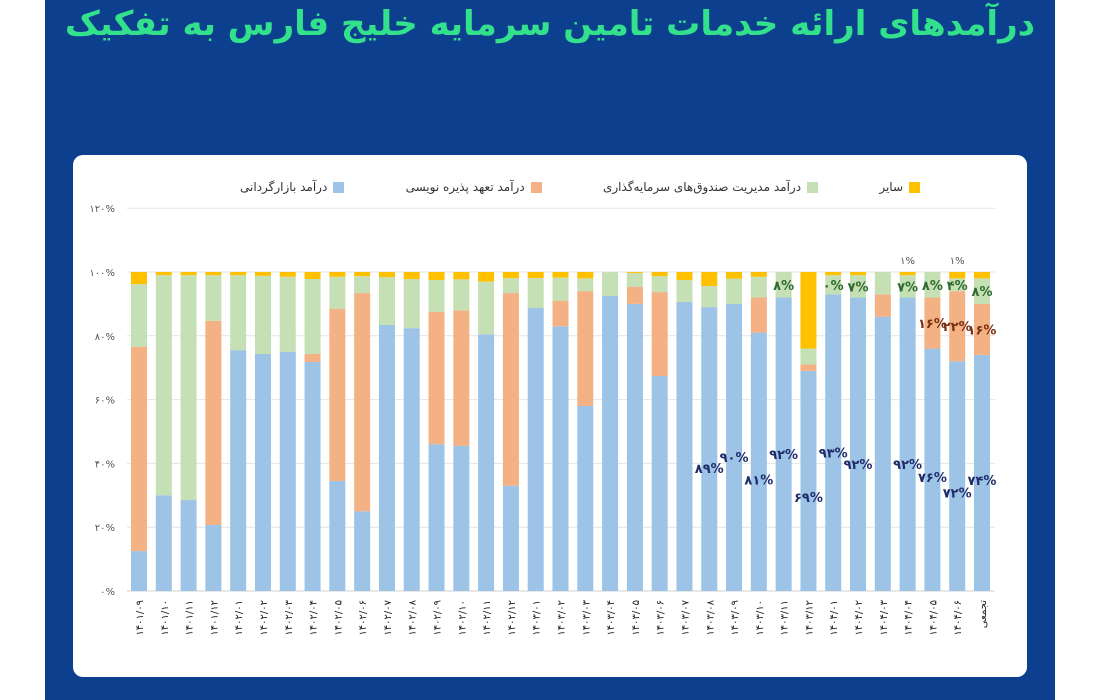 The height and width of the screenshot is (700, 1100). I want to click on data-label: ۱%, so click(907, 261).